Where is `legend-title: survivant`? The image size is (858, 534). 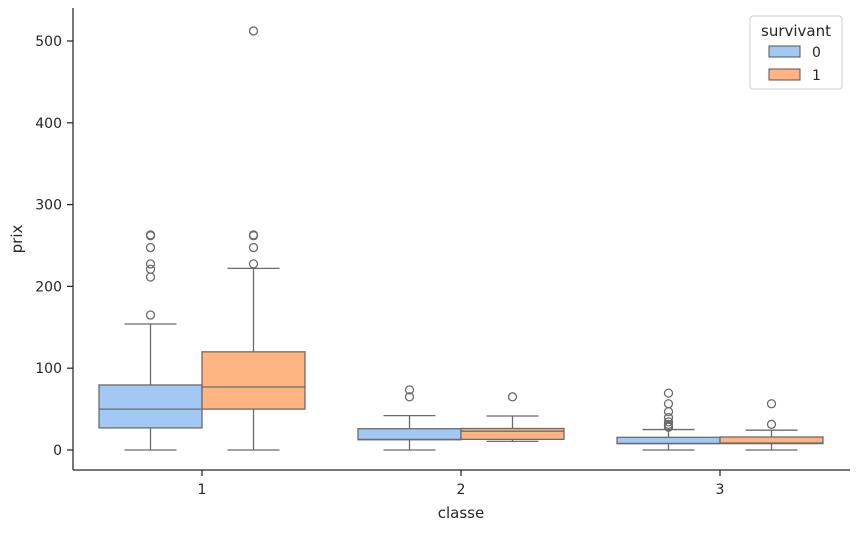
legend-title: survivant is located at coordinates (796, 31).